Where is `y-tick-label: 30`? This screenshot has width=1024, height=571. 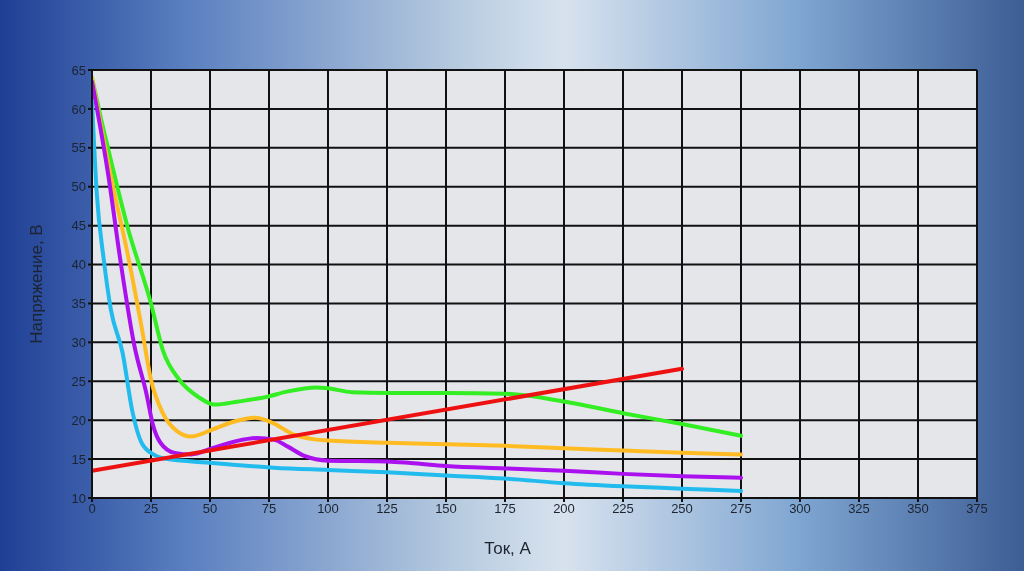 y-tick-label: 30 is located at coordinates (78, 342).